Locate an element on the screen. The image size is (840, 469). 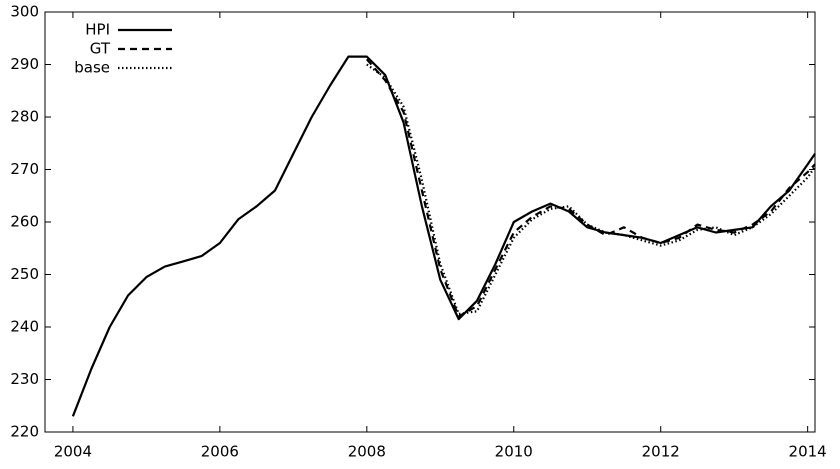
y-tick-label: 220 is located at coordinates (24, 432).